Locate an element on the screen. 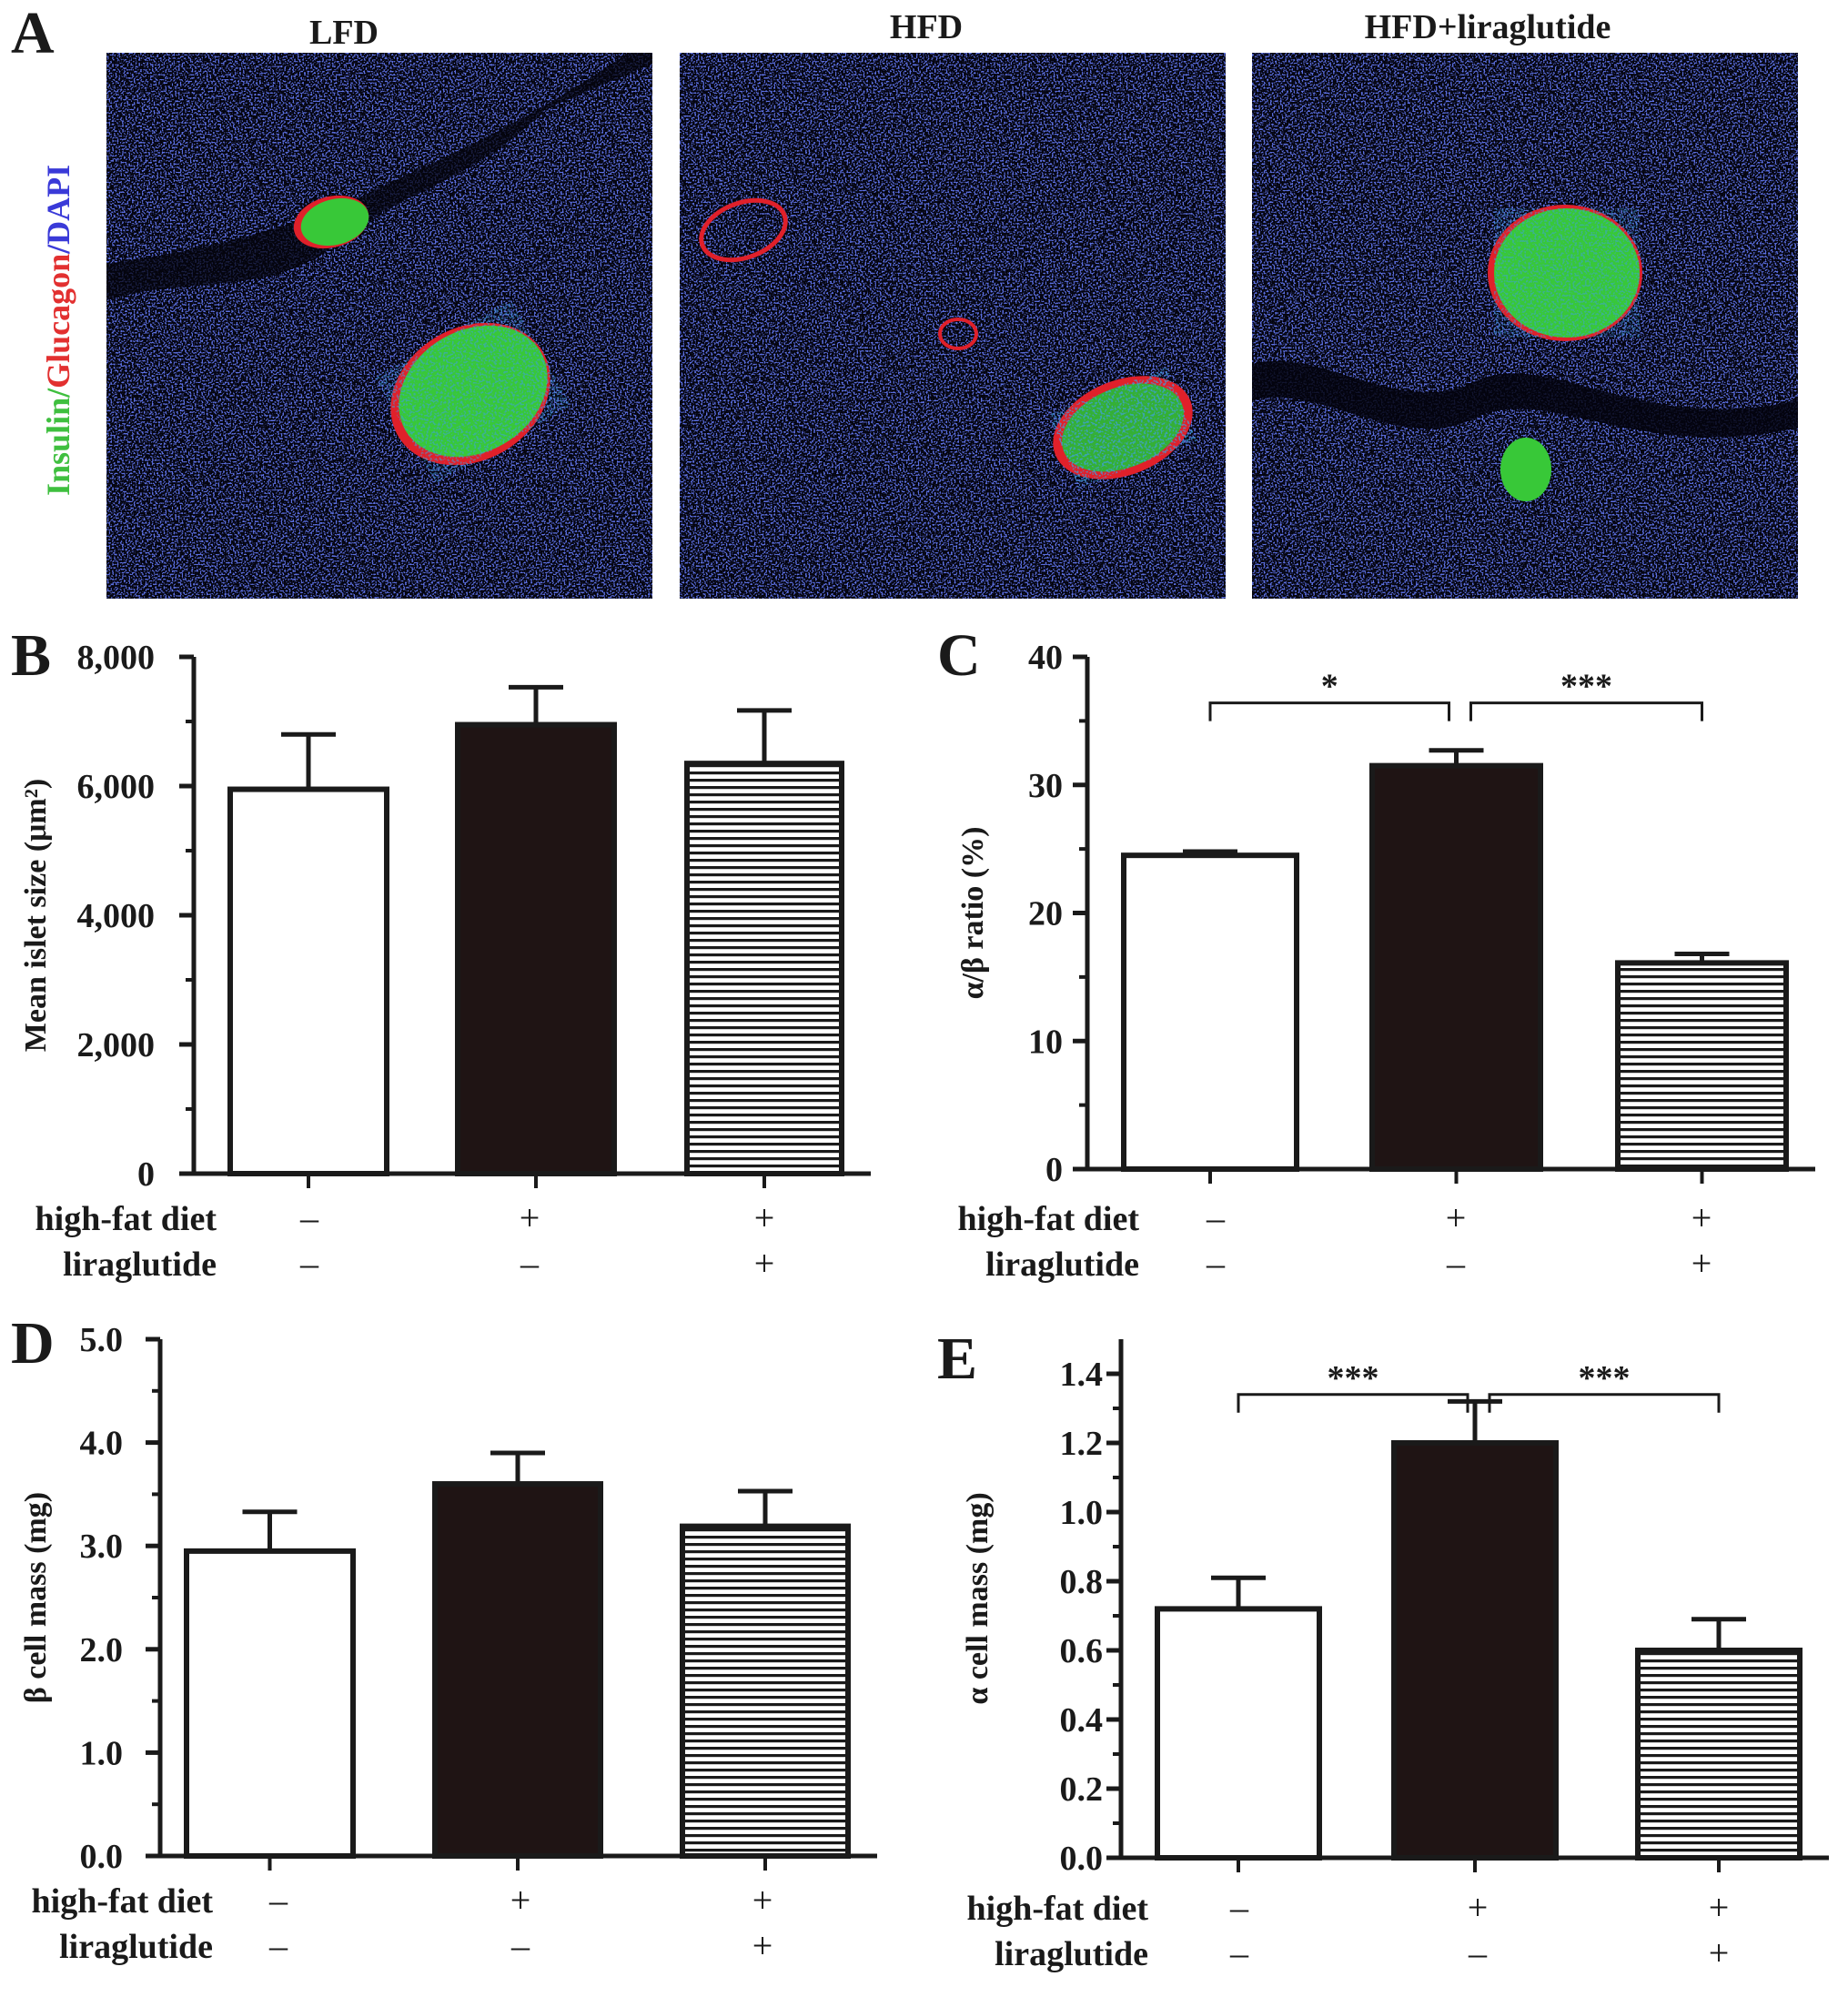 The width and height of the screenshot is (1848, 2007). micrograph-hfd-liraglutide is located at coordinates (1525, 326).